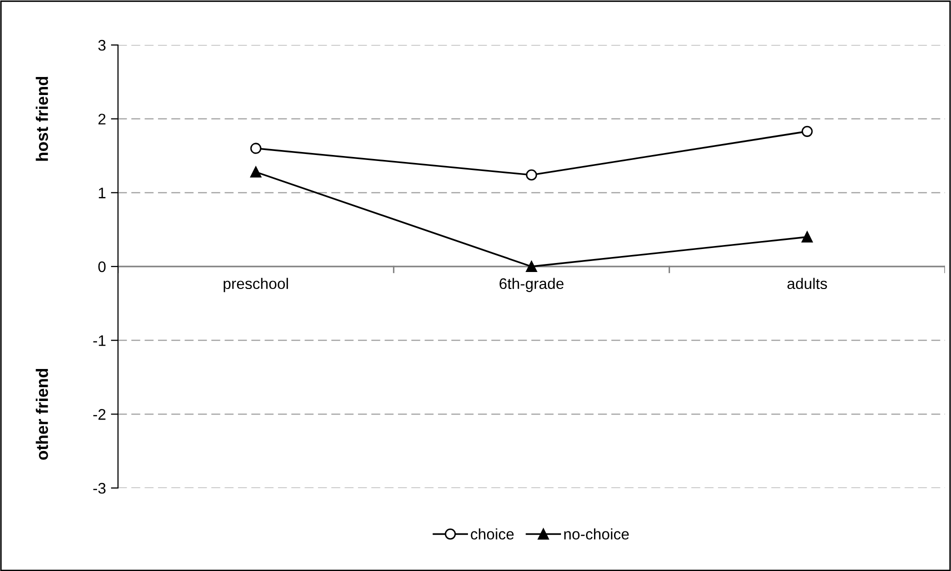 Image resolution: width=951 pixels, height=571 pixels. What do you see at coordinates (99, 414) in the screenshot?
I see `y-tick-label: -2` at bounding box center [99, 414].